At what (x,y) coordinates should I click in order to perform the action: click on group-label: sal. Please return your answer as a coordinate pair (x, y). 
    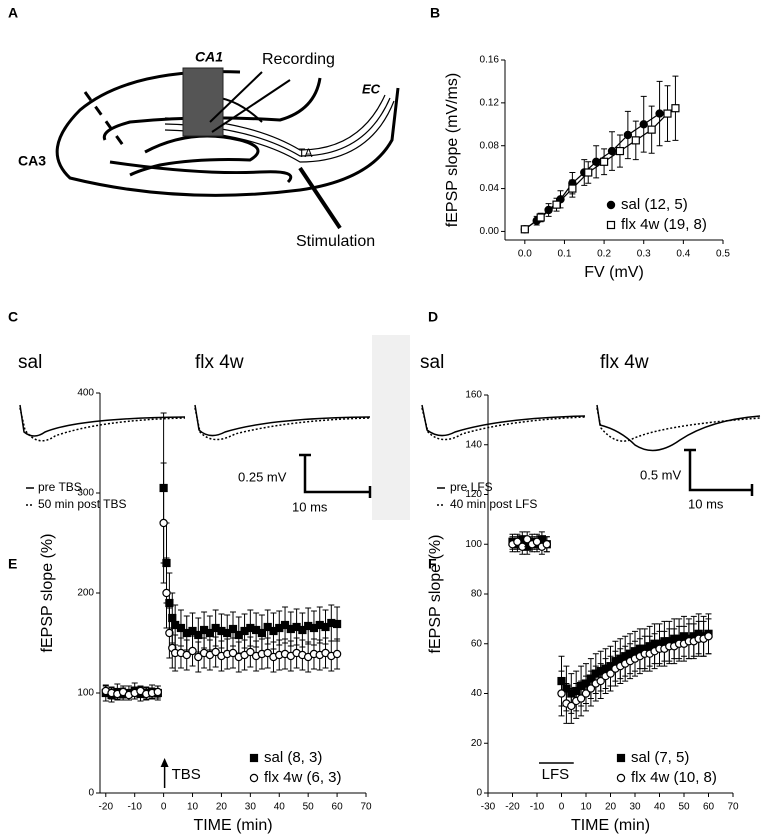
    Looking at the image, I should click on (432, 362).